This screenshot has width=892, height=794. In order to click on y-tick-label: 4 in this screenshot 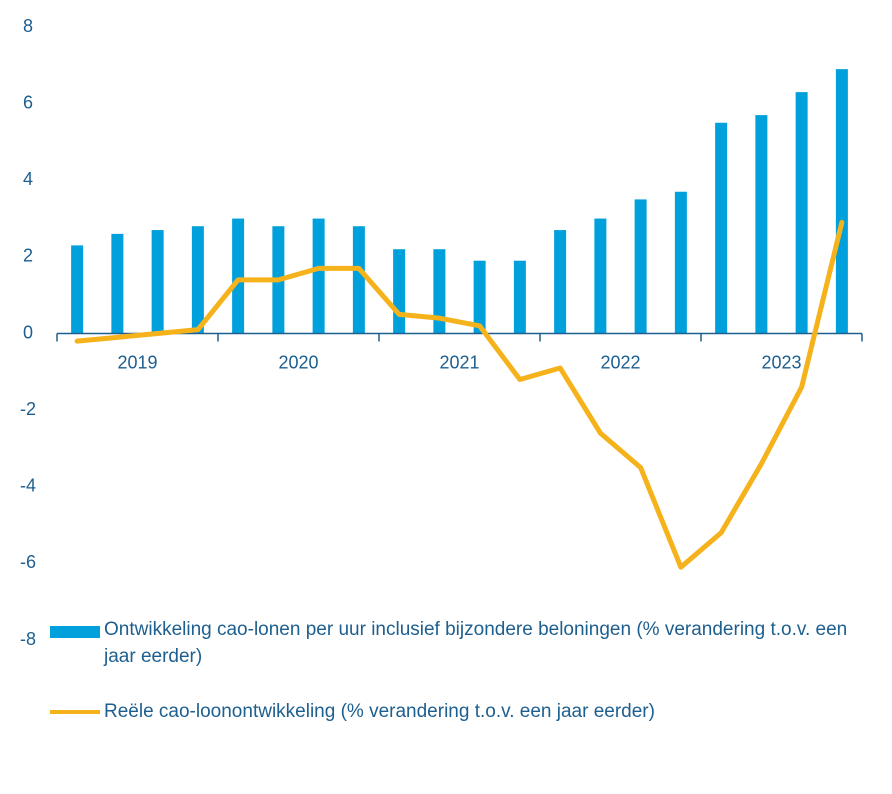, I will do `click(28, 179)`.